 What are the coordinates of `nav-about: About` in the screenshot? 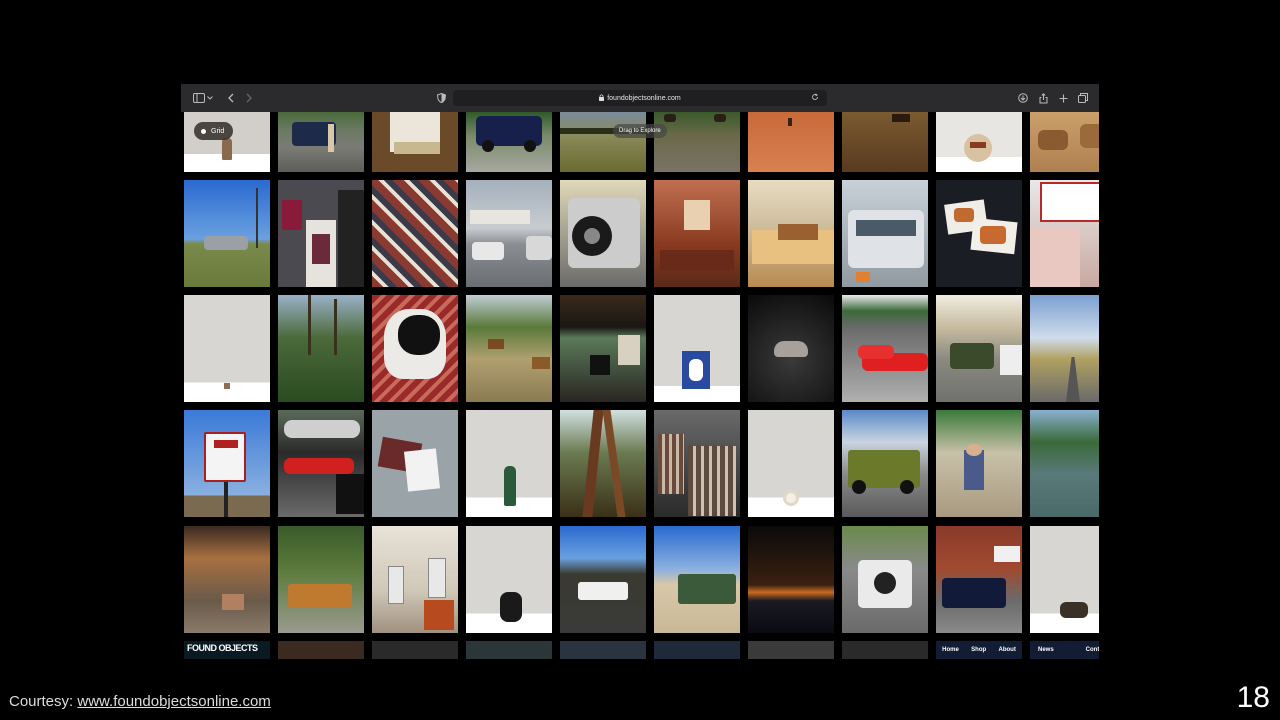 It's located at (1007, 650).